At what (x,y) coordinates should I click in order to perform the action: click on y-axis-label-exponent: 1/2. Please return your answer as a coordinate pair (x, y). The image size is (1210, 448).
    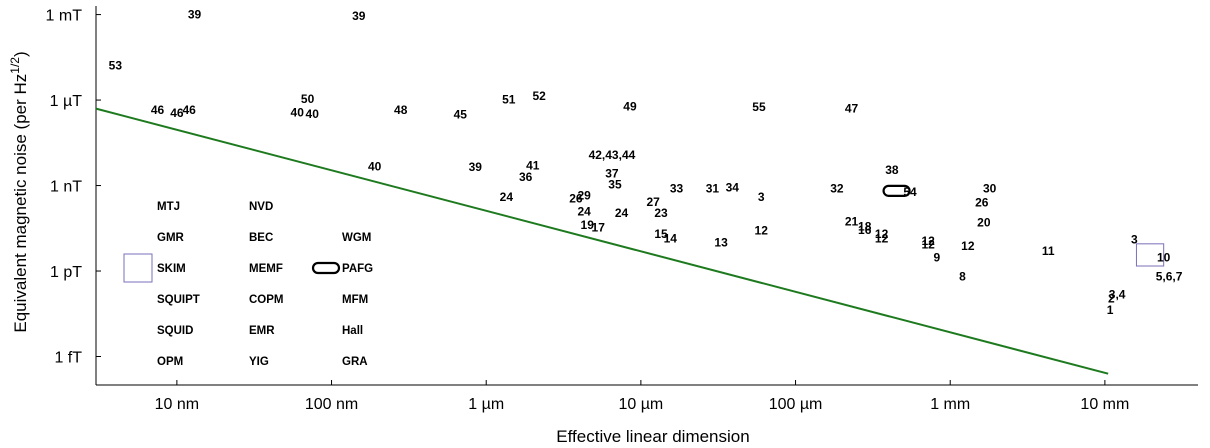
    Looking at the image, I should click on (15, 65).